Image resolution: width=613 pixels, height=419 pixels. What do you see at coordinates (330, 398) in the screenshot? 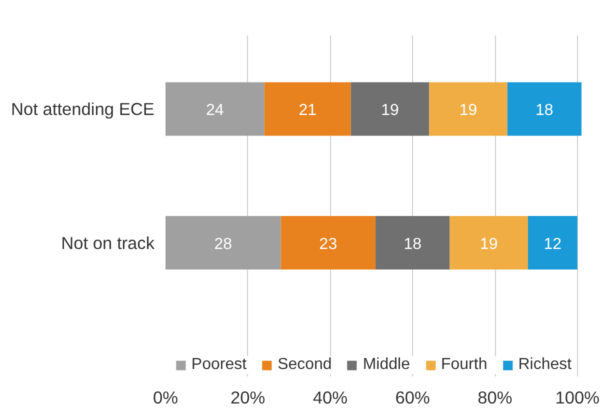
I see `x-tick-label: 40%` at bounding box center [330, 398].